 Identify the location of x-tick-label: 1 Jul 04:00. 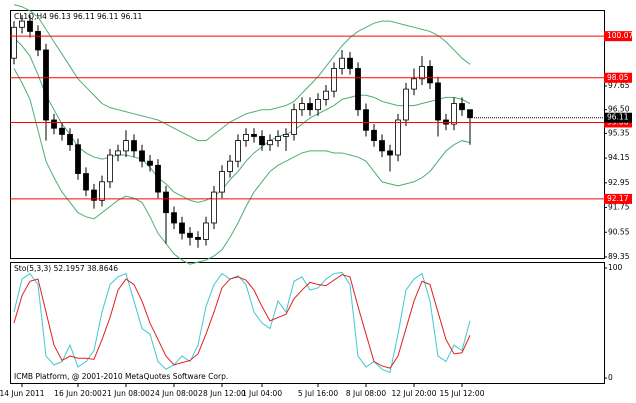
(262, 393).